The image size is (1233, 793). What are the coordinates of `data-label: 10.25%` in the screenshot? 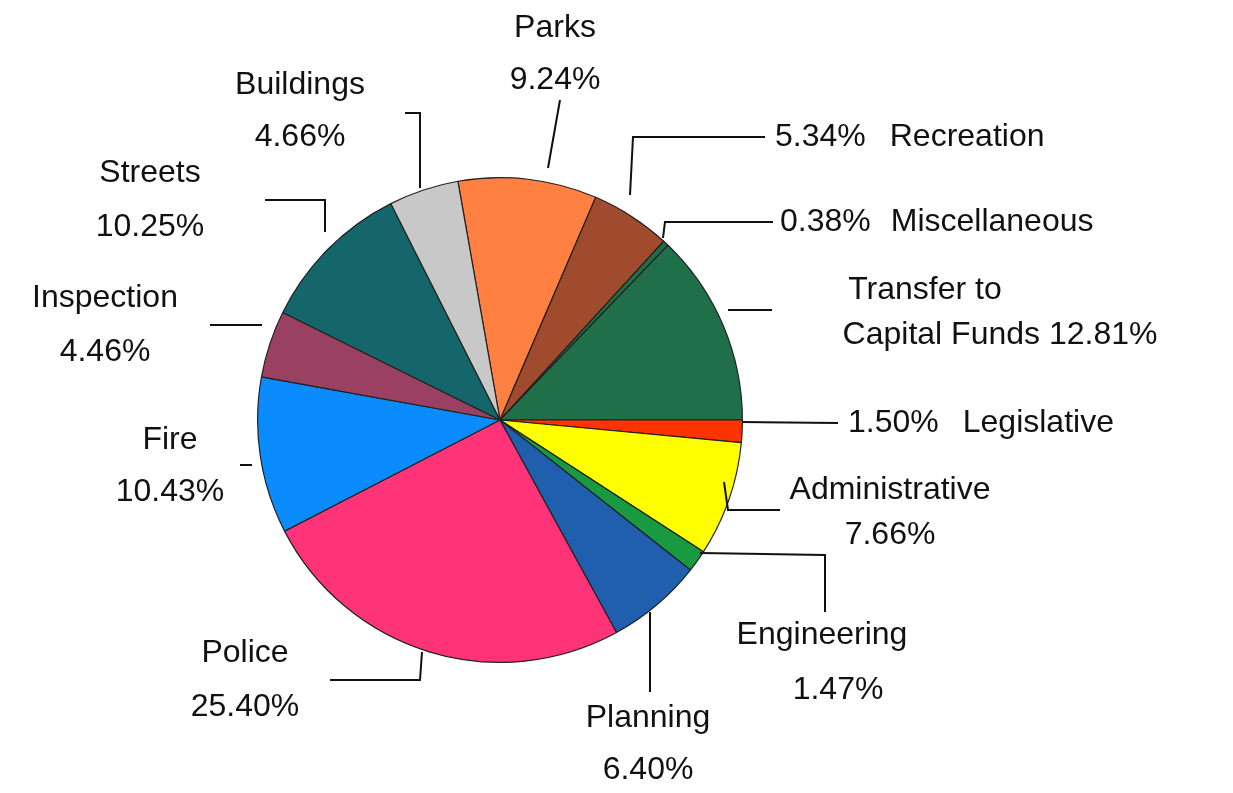 It's located at (150, 224).